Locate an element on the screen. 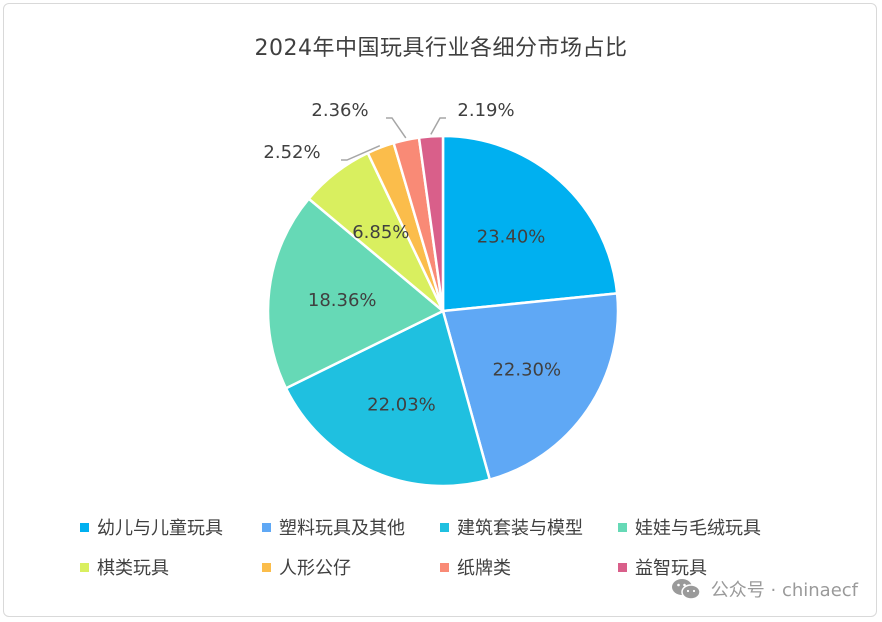  legend-label: 人形公仔 is located at coordinates (315, 568).